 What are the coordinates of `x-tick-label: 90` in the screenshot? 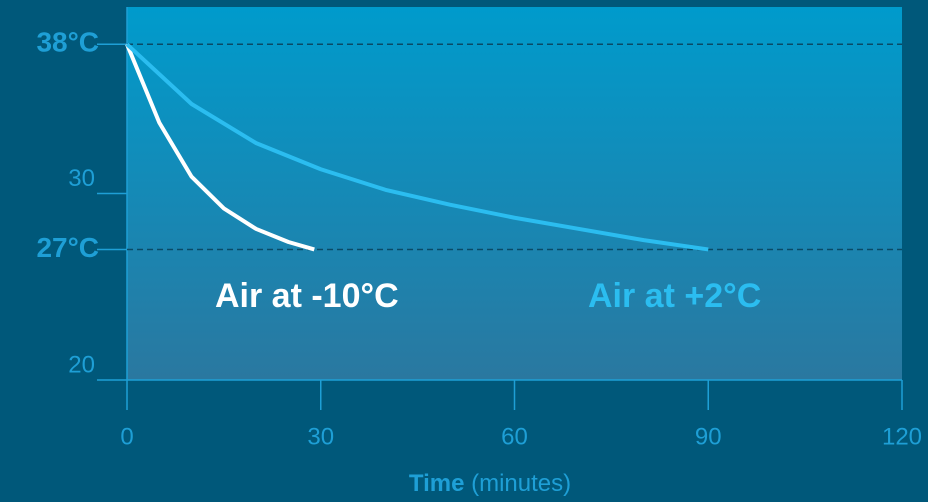 It's located at (708, 436).